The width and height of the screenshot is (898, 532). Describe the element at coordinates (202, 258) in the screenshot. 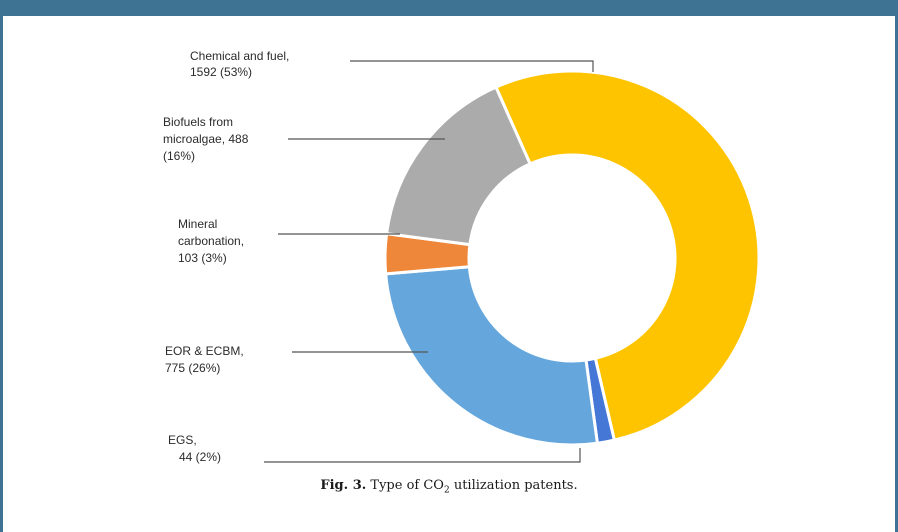

I see `label-mineral-line-3: 103 (3%)` at that location.